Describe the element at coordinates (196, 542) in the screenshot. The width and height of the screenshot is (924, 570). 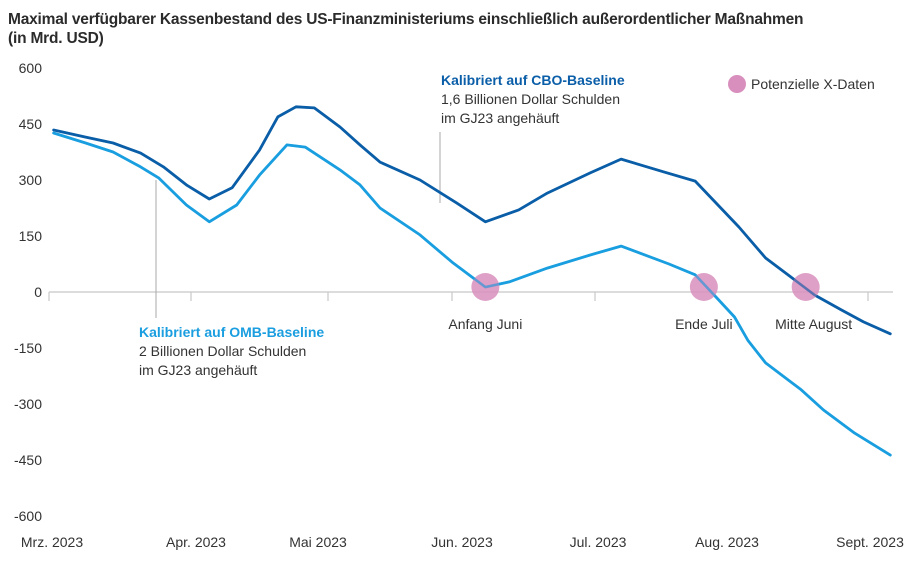
I see `x-tick-label: Apr. 2023` at that location.